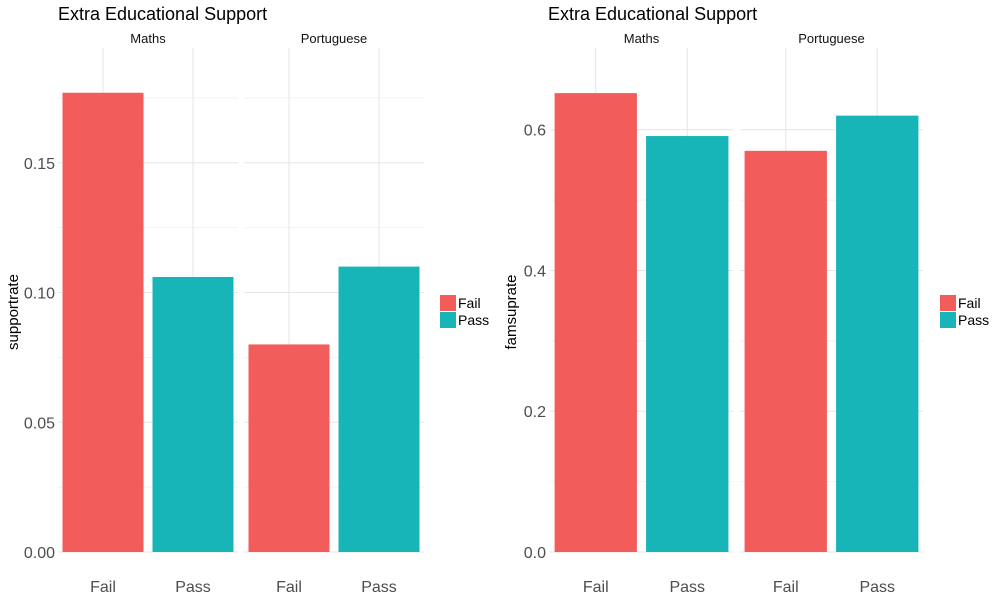  What do you see at coordinates (39, 553) in the screenshot?
I see `y-tick-label: 0.00` at bounding box center [39, 553].